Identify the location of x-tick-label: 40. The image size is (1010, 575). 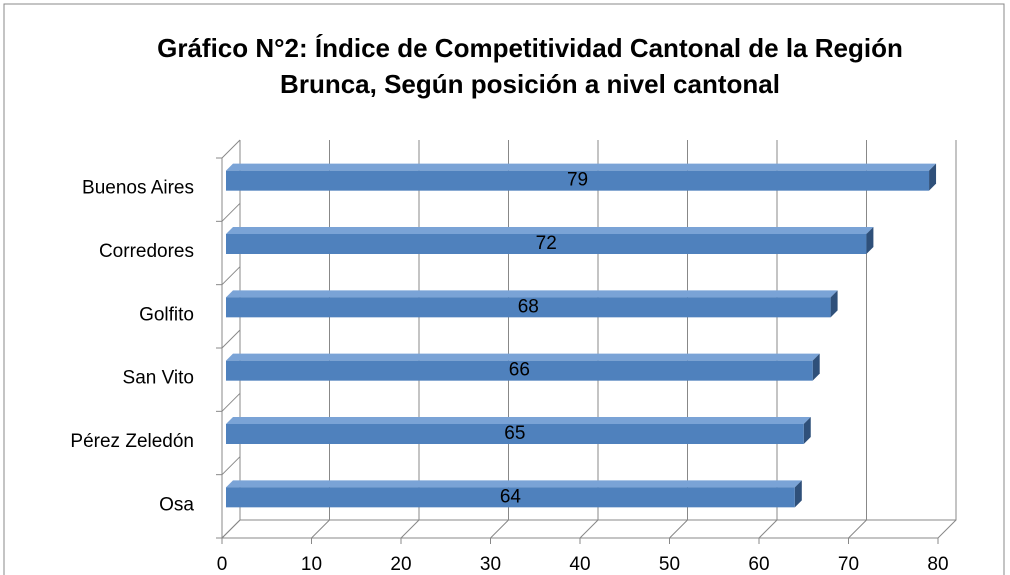
(579, 564).